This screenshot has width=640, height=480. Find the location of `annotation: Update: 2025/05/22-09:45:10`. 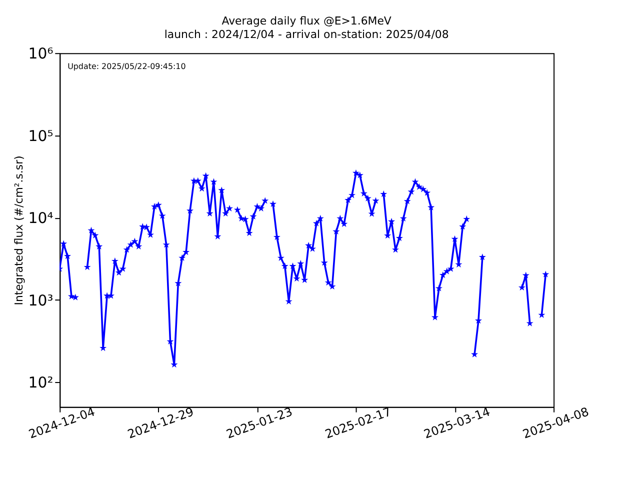

annotation: Update: 2025/05/22-09:45:10 is located at coordinates (127, 66).